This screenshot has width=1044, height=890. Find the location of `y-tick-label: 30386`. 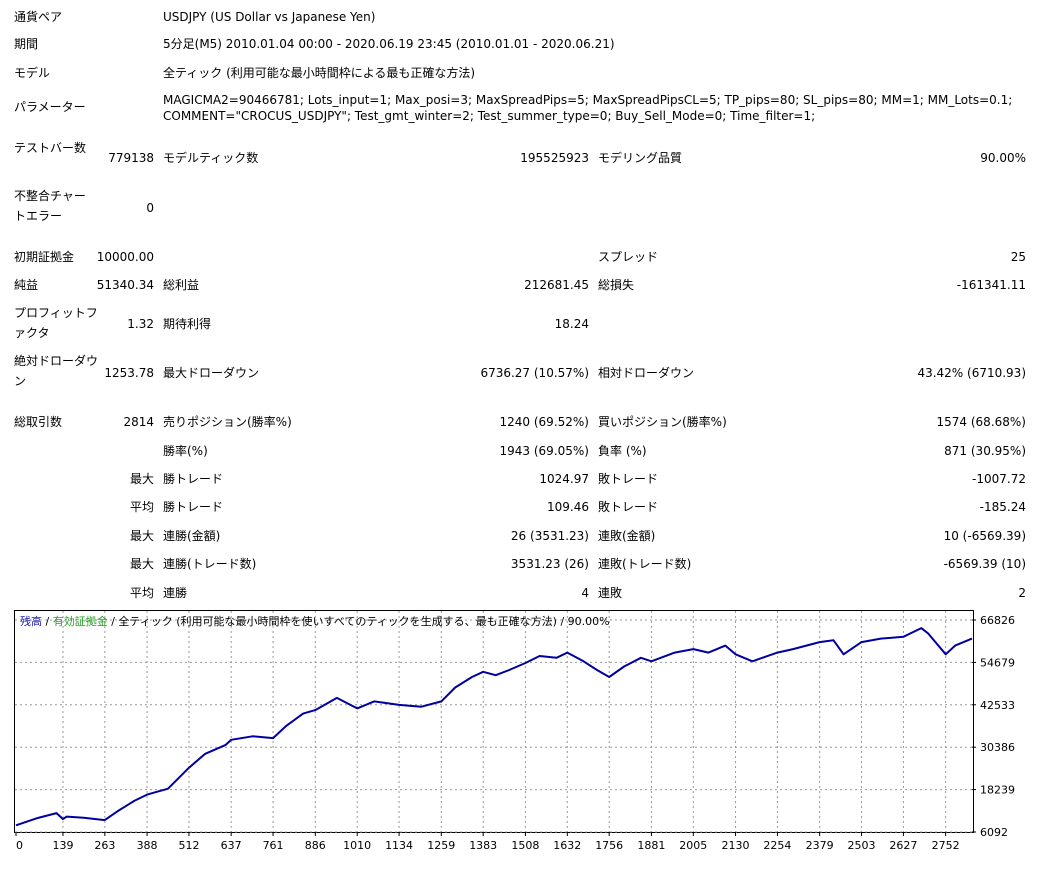

y-tick-label: 30386 is located at coordinates (997, 747).